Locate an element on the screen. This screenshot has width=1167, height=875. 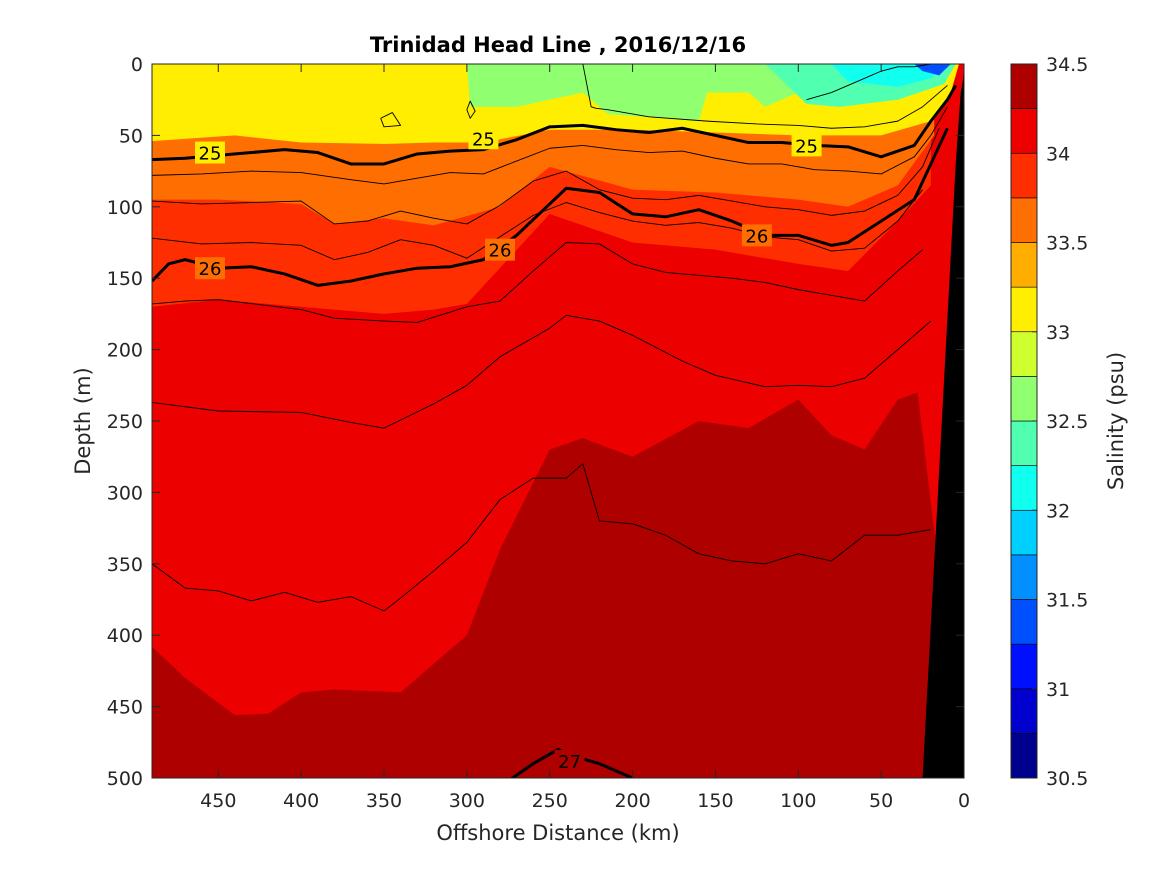
bathymetry-wedge is located at coordinates (943, 426).